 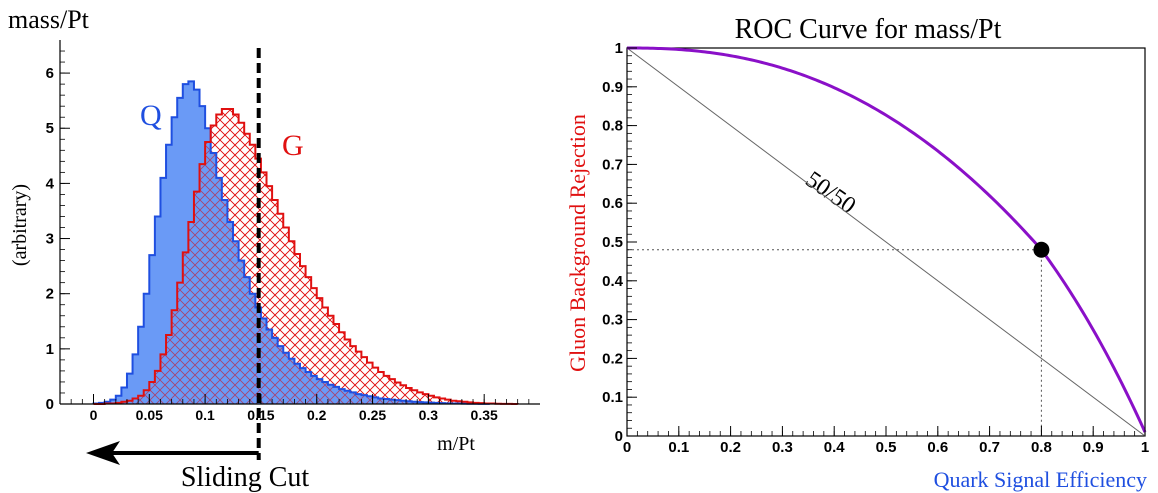 I want to click on histogram-title: mass/Pt, so click(x=49, y=19).